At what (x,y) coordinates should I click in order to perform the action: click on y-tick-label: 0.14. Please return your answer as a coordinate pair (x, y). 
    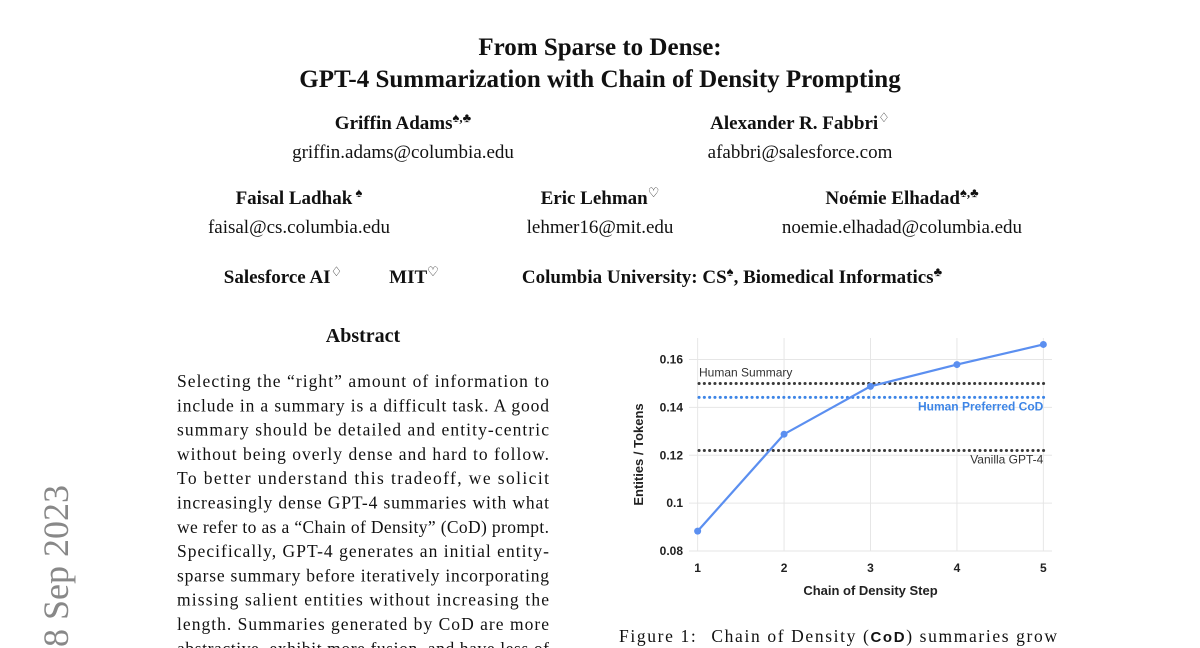
    Looking at the image, I should click on (672, 407).